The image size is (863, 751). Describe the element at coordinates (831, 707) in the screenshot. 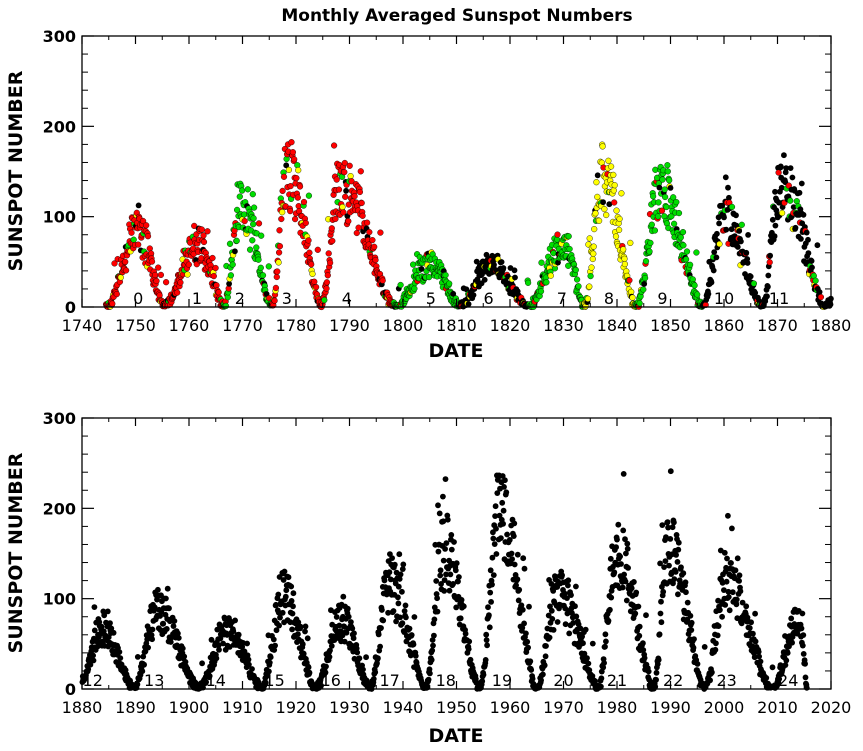

I see `x-tick-label: 2020` at that location.